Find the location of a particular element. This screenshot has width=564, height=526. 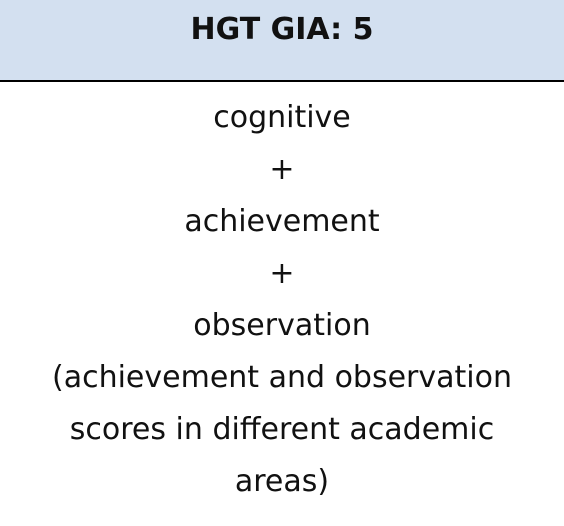

body-line-note-3: areas) is located at coordinates (282, 481).